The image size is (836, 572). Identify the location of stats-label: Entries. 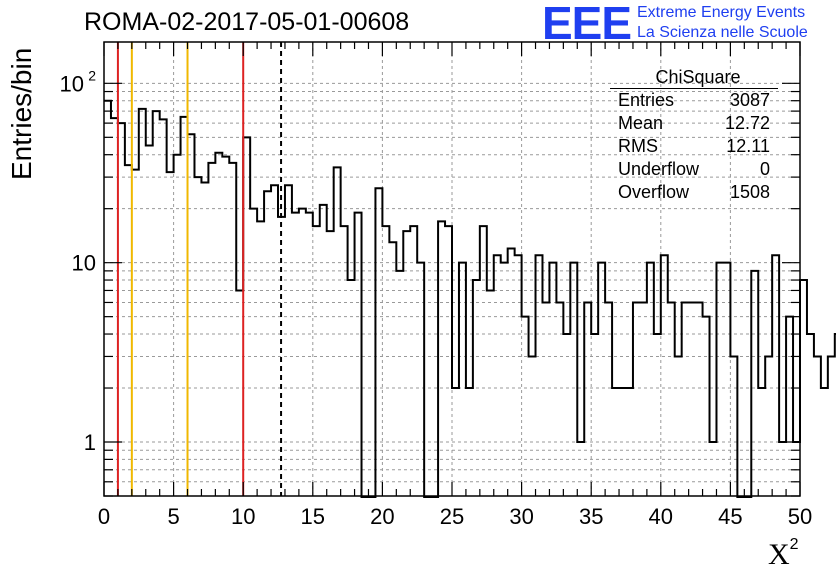
(646, 100).